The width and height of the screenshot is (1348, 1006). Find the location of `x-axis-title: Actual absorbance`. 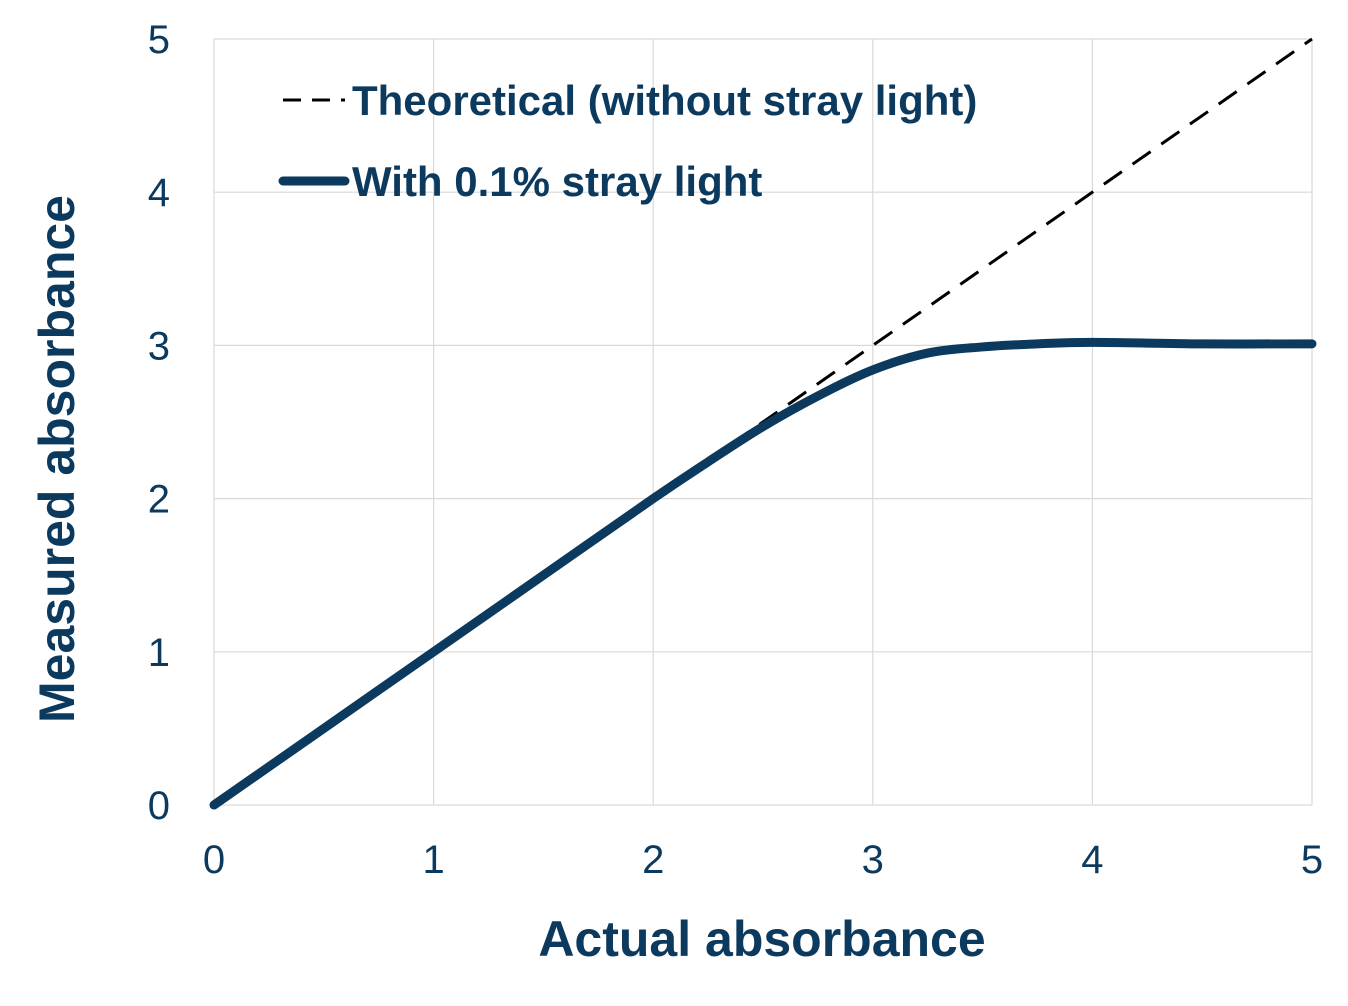

x-axis-title: Actual absorbance is located at coordinates (761, 939).